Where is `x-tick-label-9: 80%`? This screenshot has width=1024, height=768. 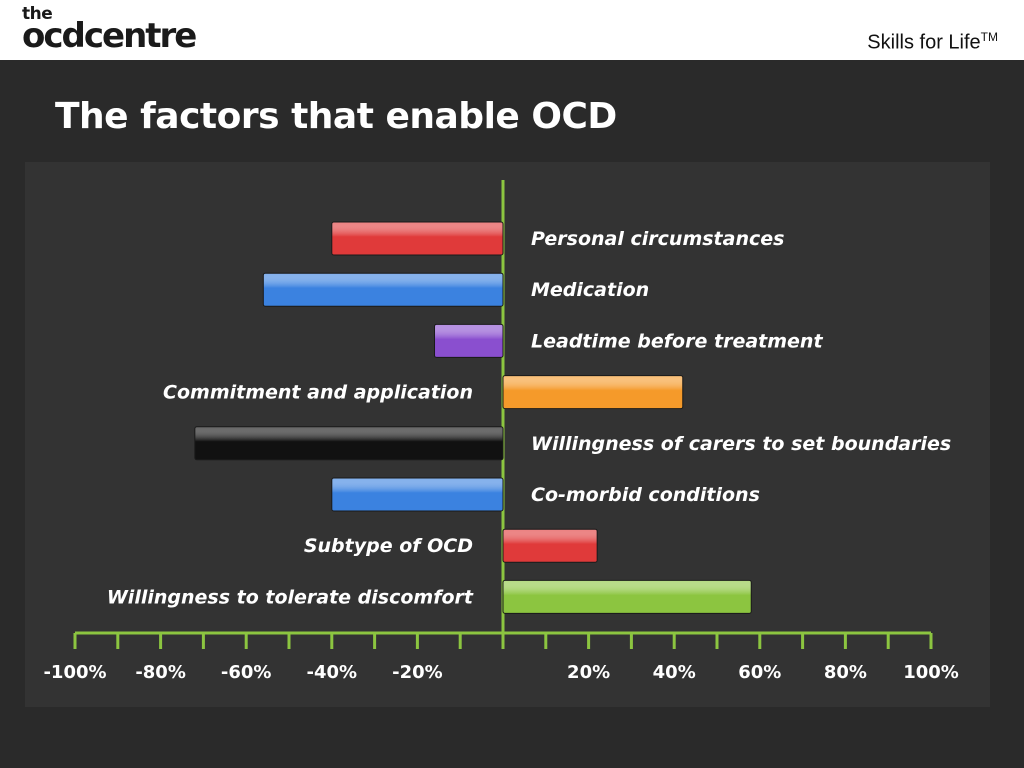
x-tick-label-9: 80% is located at coordinates (845, 672).